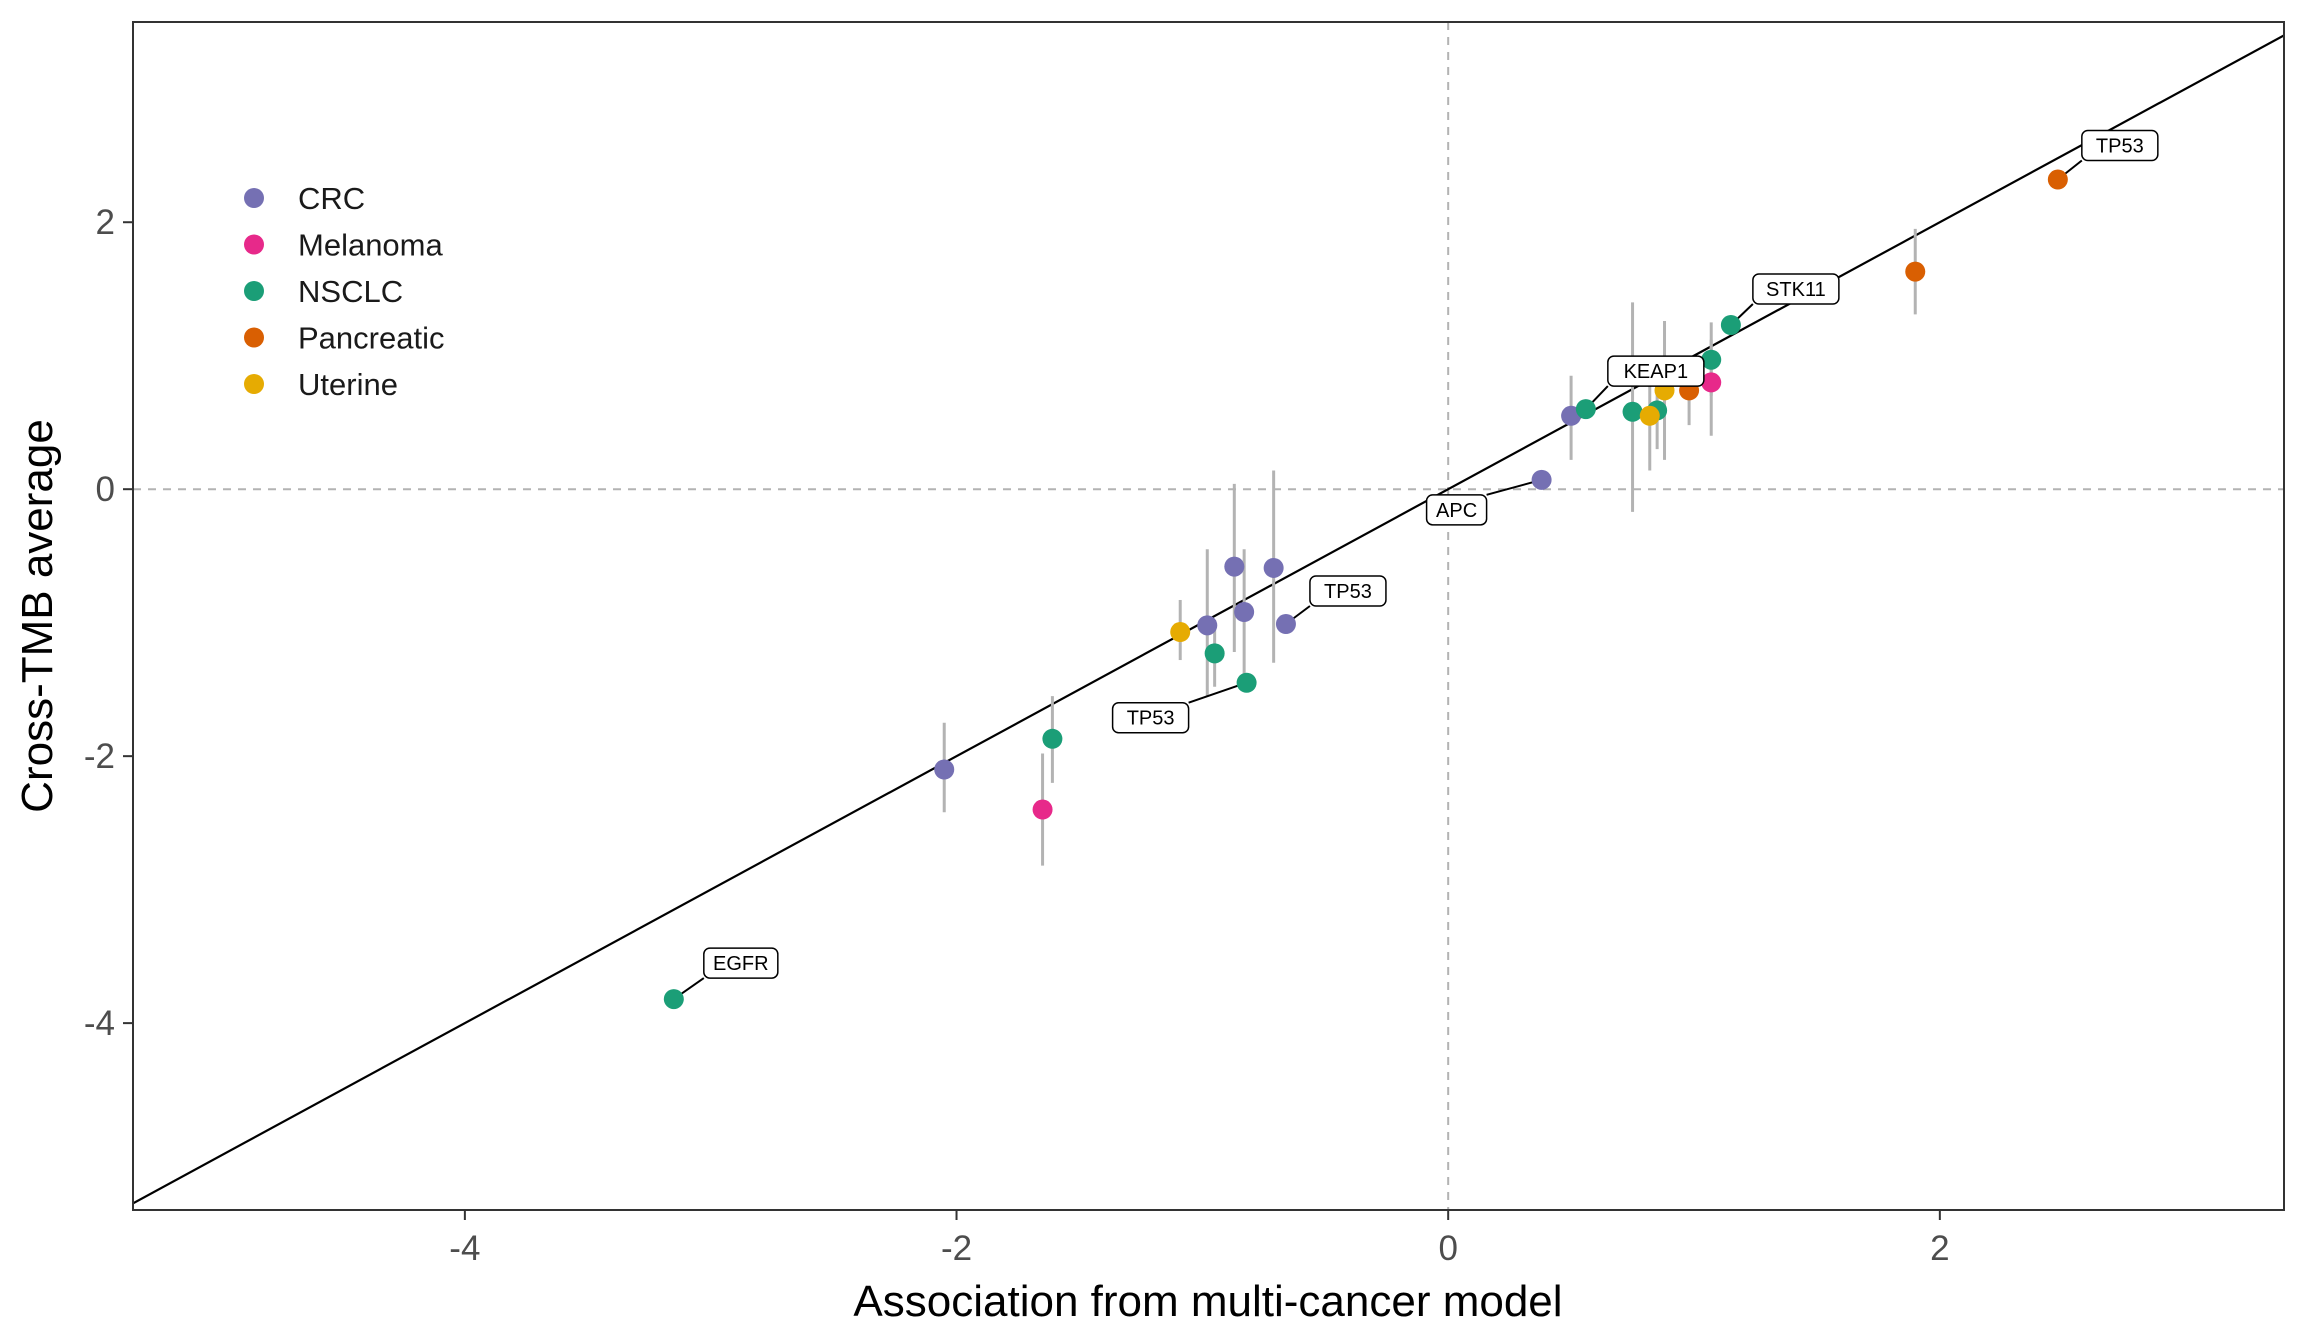 This screenshot has height=1344, width=2304. Describe the element at coordinates (1199, 1239) in the screenshot. I see `x-axis: -4 -2 0 2` at that location.